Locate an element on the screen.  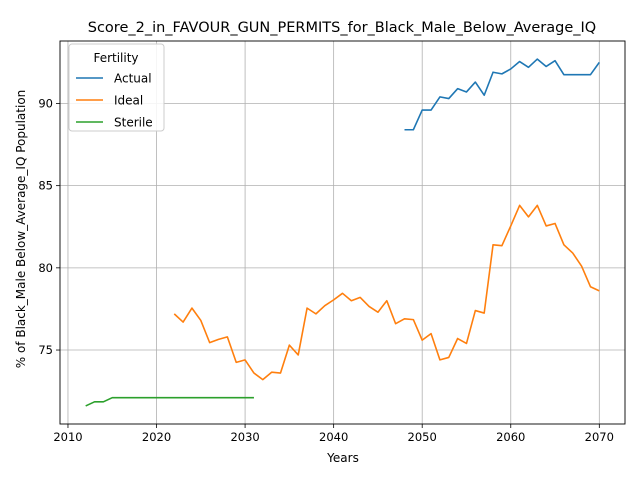
x-tick-label: 2050 is located at coordinates (422, 437).